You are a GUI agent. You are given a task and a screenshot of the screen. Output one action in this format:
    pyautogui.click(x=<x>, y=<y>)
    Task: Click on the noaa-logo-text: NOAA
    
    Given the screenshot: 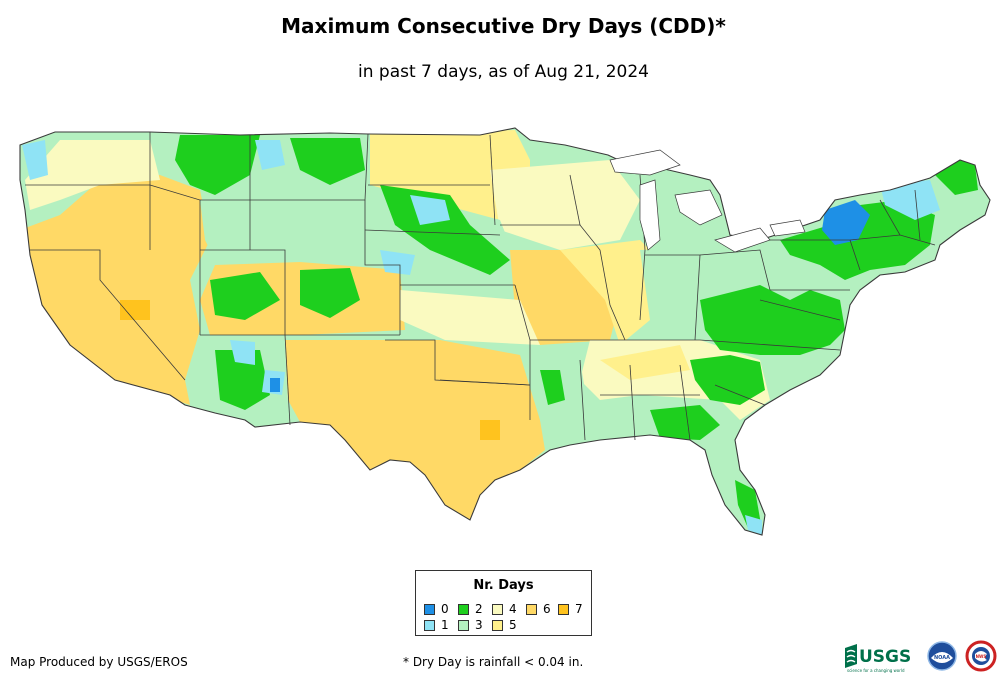 What is the action you would take?
    pyautogui.click(x=942, y=658)
    